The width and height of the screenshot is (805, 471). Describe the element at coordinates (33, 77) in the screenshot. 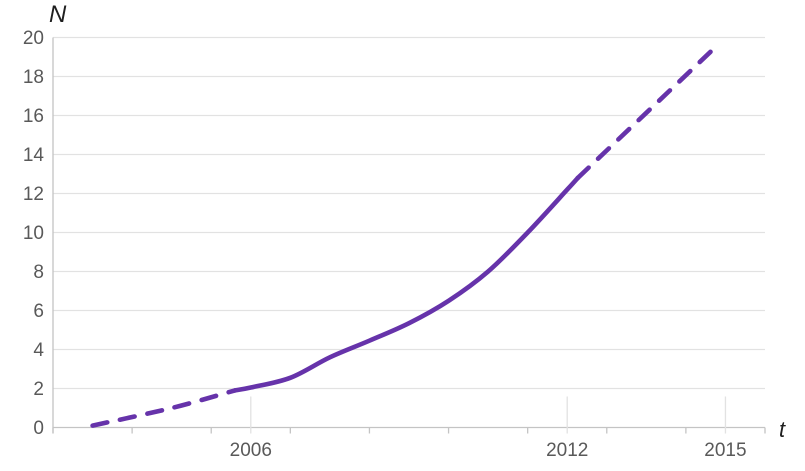

I see `y-tick-label: 18` at that location.